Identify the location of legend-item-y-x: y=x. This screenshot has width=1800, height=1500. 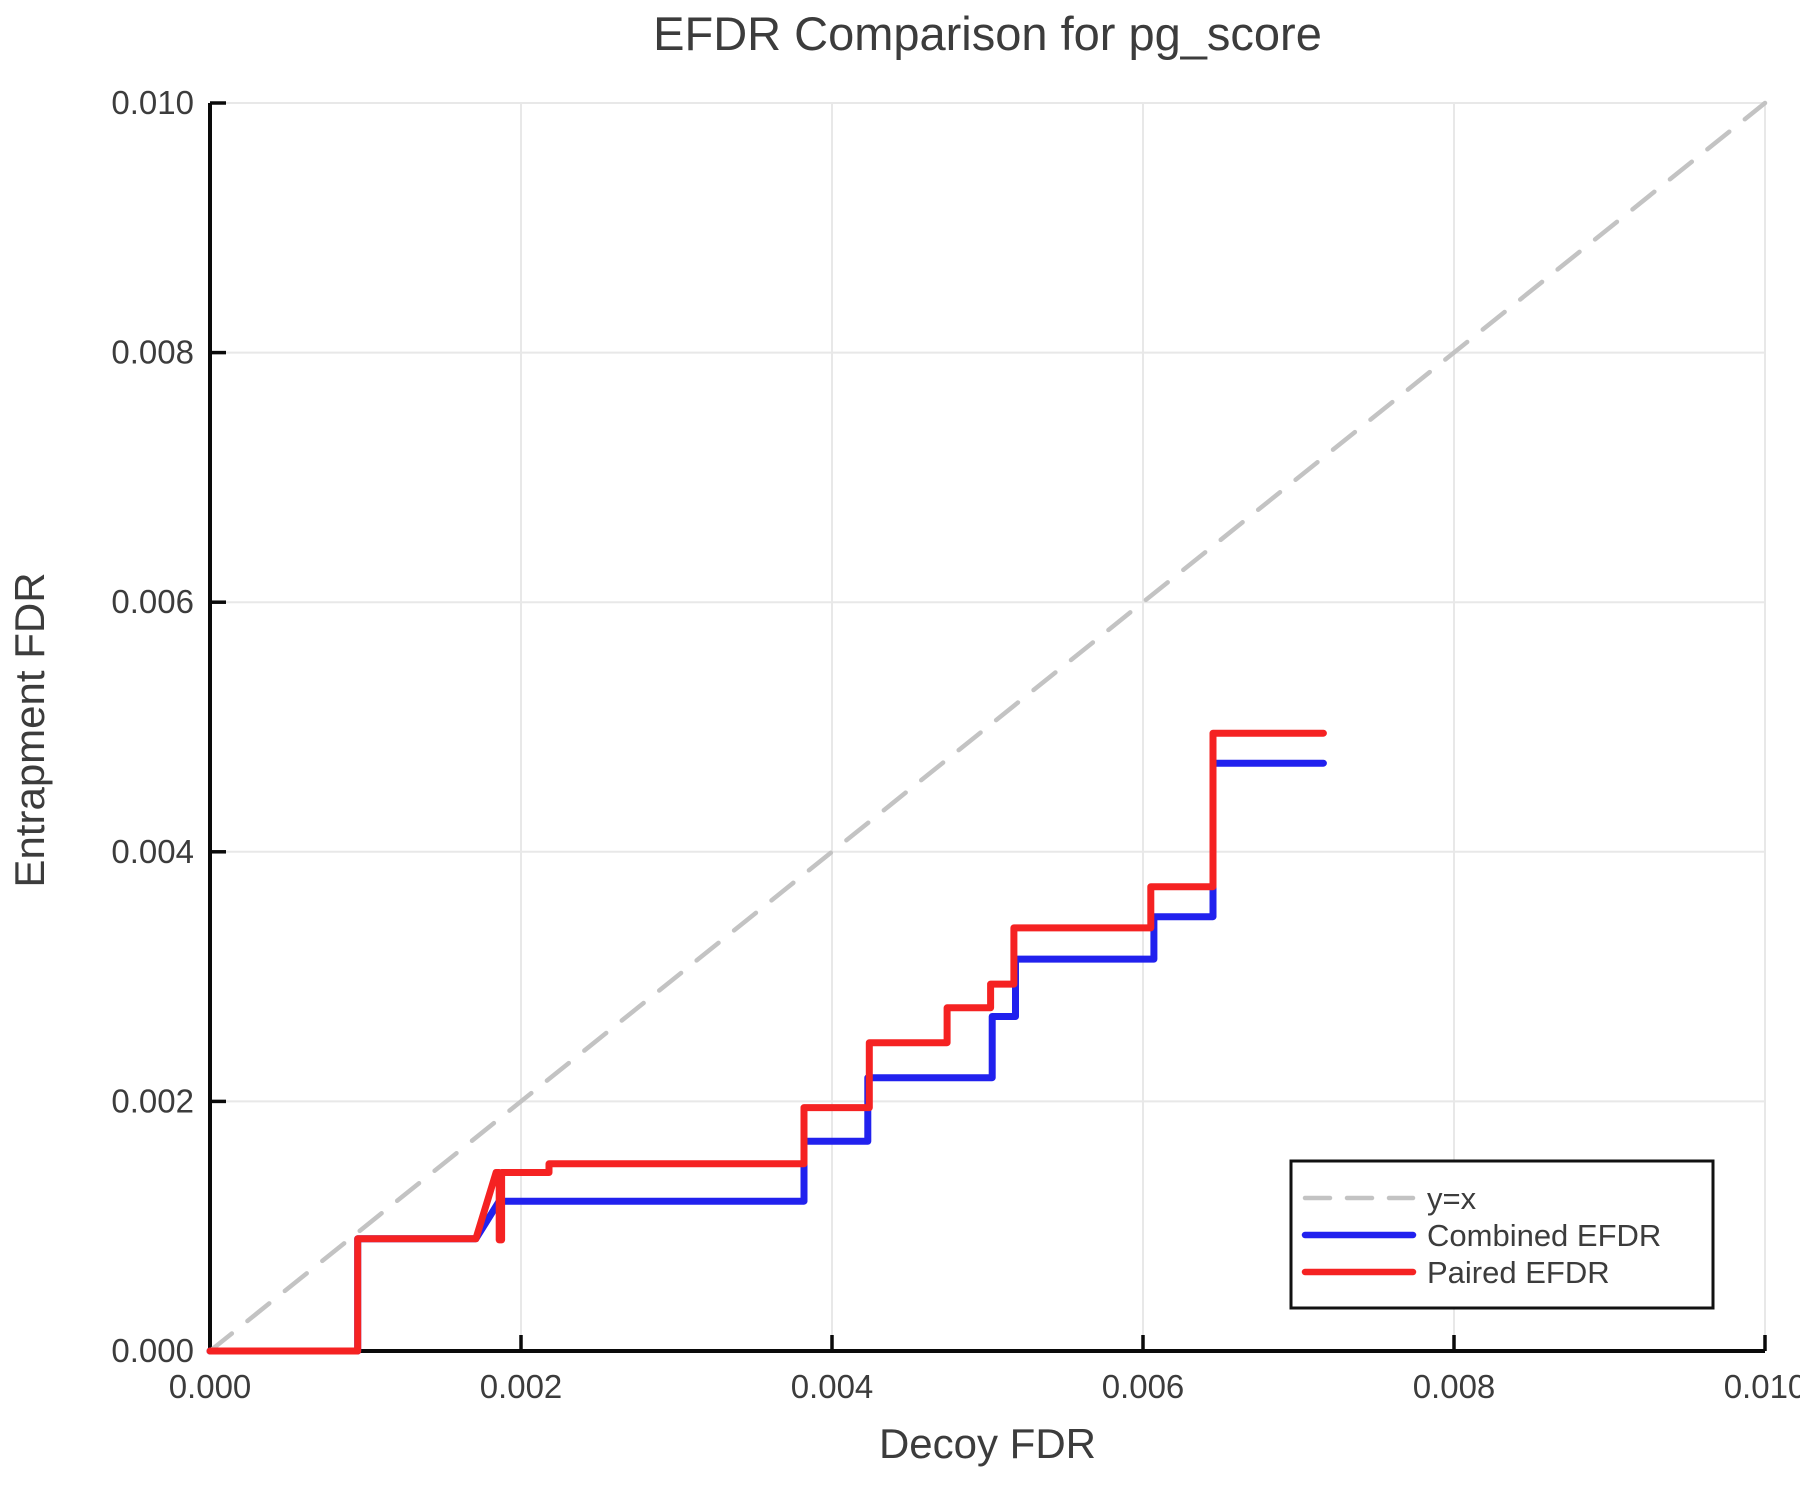
(1389, 1198).